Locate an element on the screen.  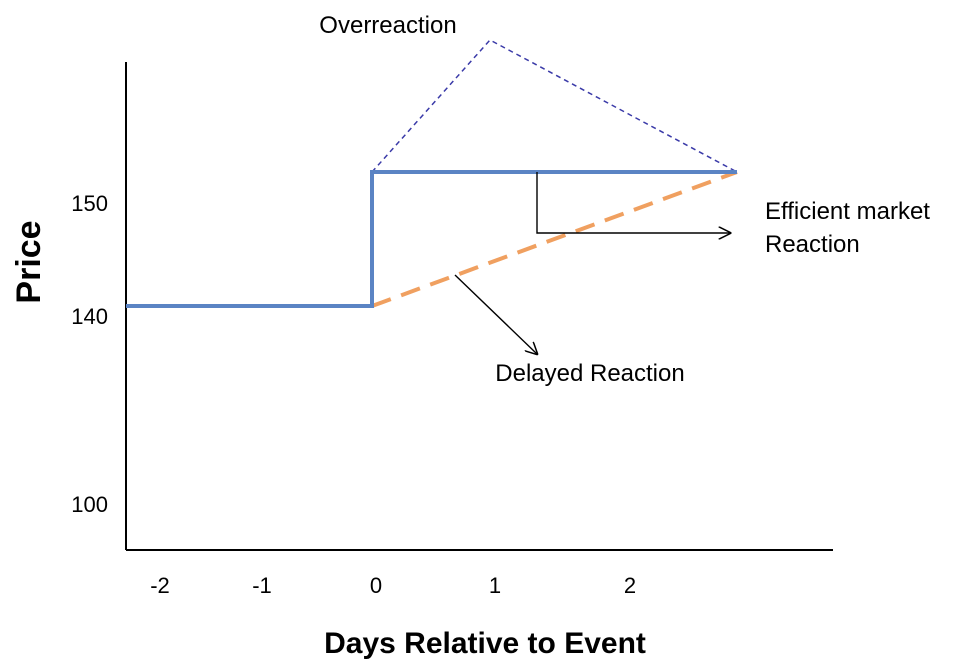
efficient-reaction-pointer is located at coordinates (633, 202).